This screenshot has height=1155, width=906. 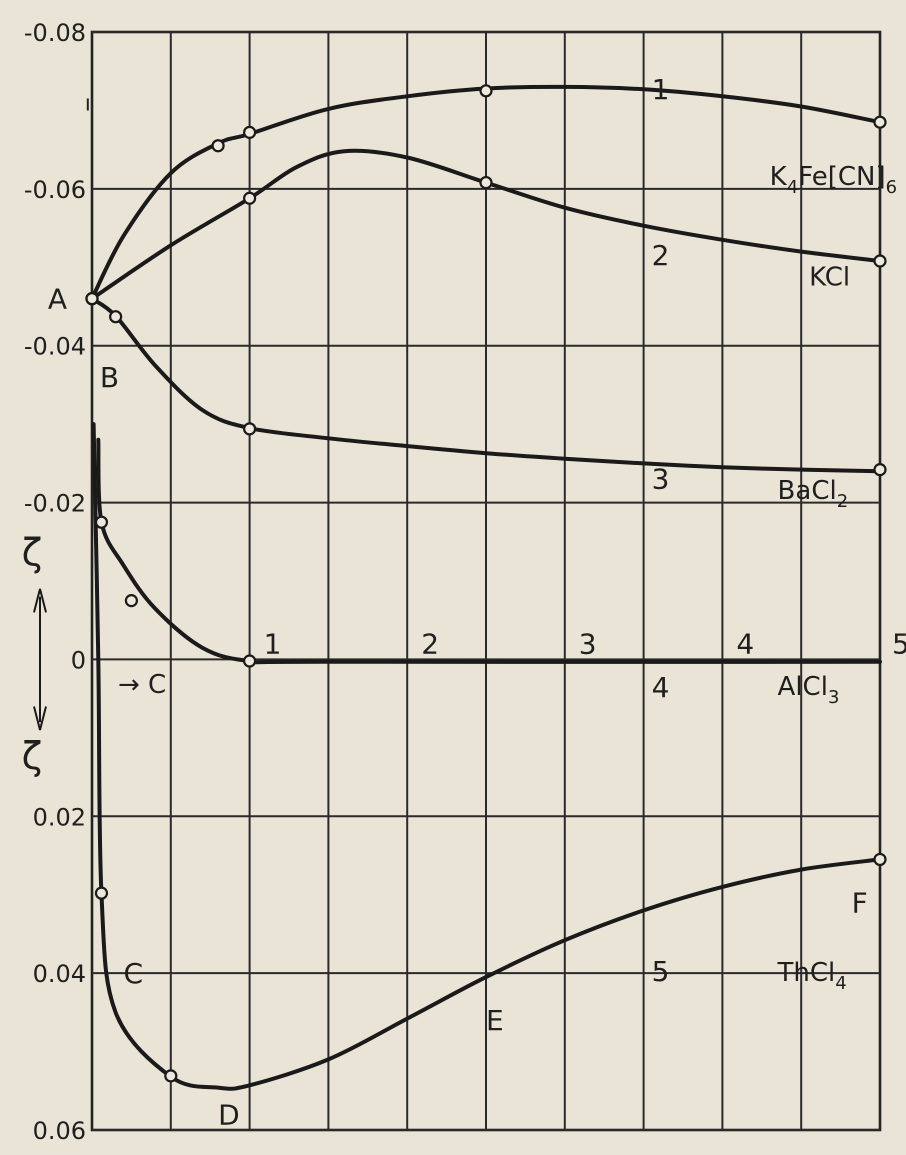 I want to click on y-axis-label-bottom: ζ, so click(x=32, y=756).